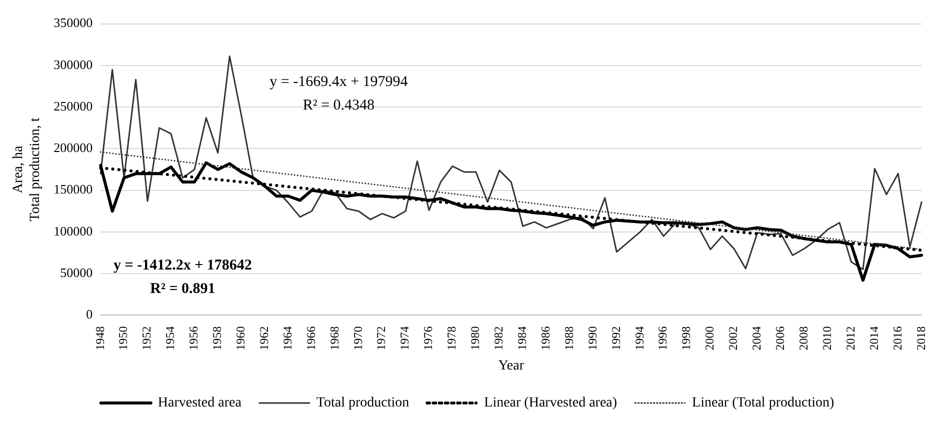 The width and height of the screenshot is (947, 428). What do you see at coordinates (511, 366) in the screenshot?
I see `x-axis-title: Year` at bounding box center [511, 366].